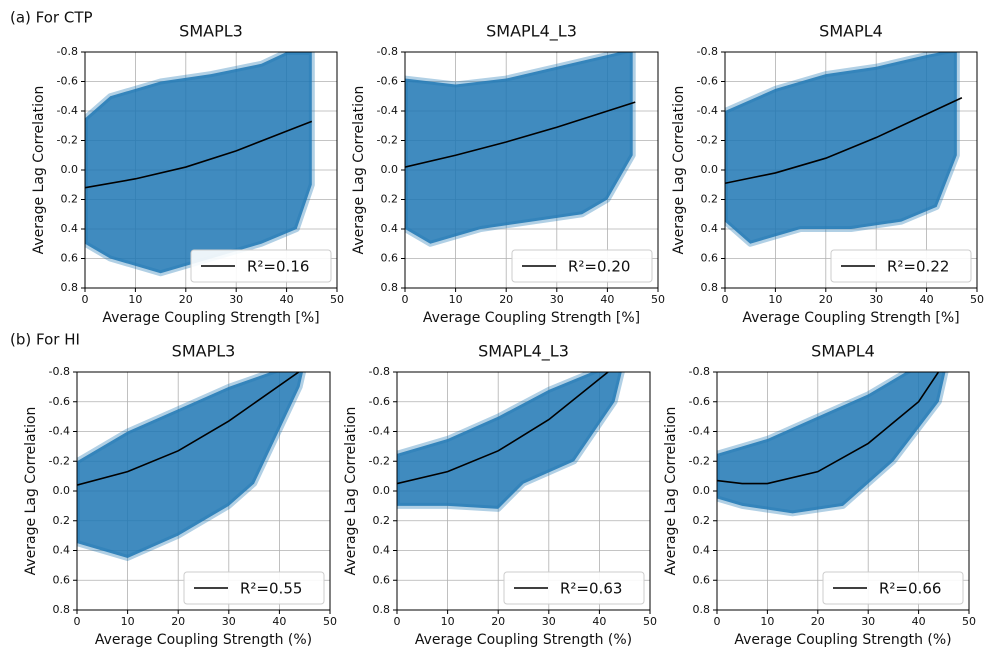 The height and width of the screenshot is (667, 998). Describe the element at coordinates (599, 267) in the screenshot. I see `legend-label: R²=0.20` at that location.